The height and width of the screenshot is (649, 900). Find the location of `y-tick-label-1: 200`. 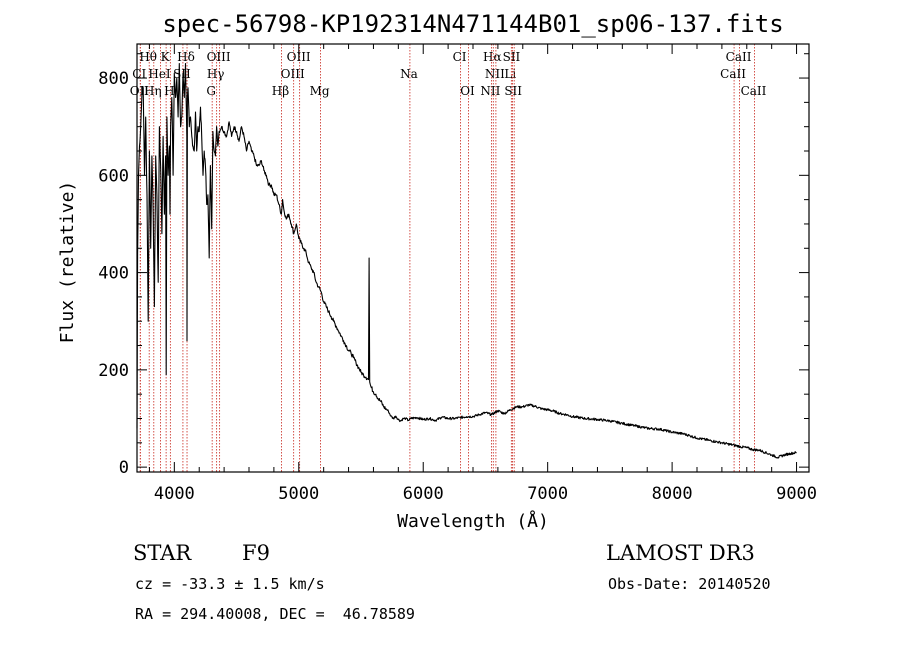

y-tick-label-1: 200 is located at coordinates (113, 371).